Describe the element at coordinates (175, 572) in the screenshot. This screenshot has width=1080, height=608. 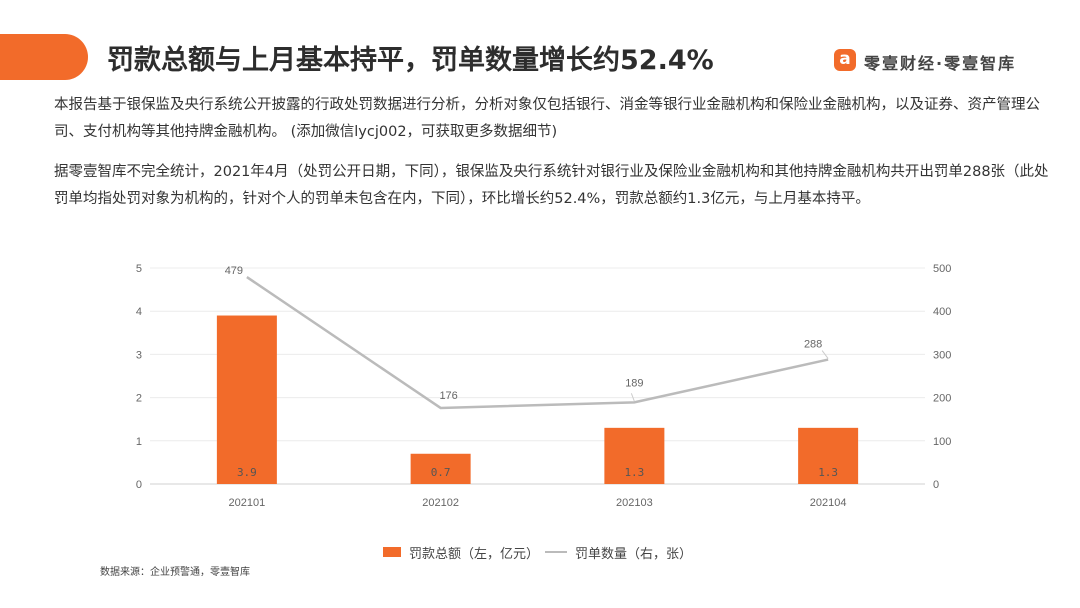
I see `source-note: 数据来源：企业预警通，零壹智库` at that location.